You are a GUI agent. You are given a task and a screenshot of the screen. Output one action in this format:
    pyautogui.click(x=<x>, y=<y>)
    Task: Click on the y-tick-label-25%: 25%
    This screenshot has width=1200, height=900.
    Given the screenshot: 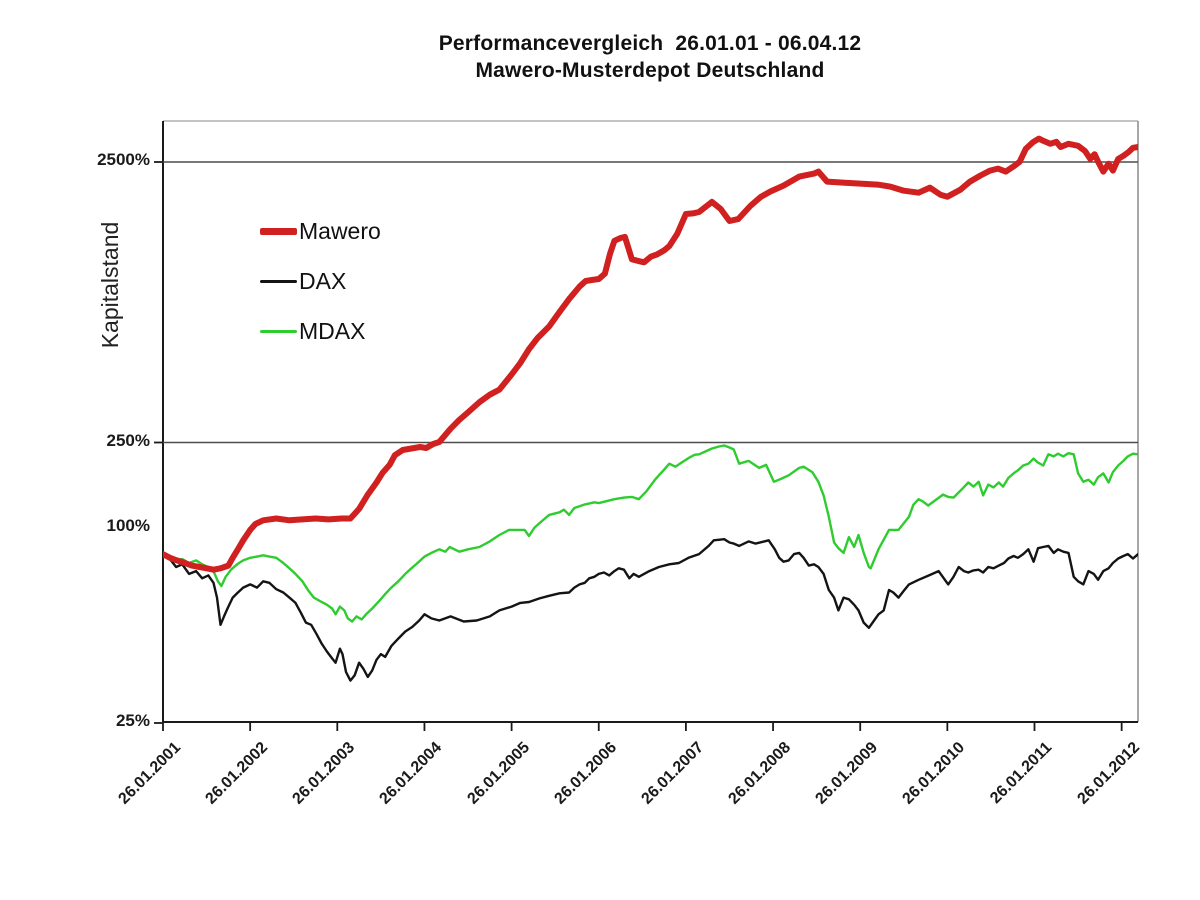 What is the action you would take?
    pyautogui.click(x=132, y=720)
    